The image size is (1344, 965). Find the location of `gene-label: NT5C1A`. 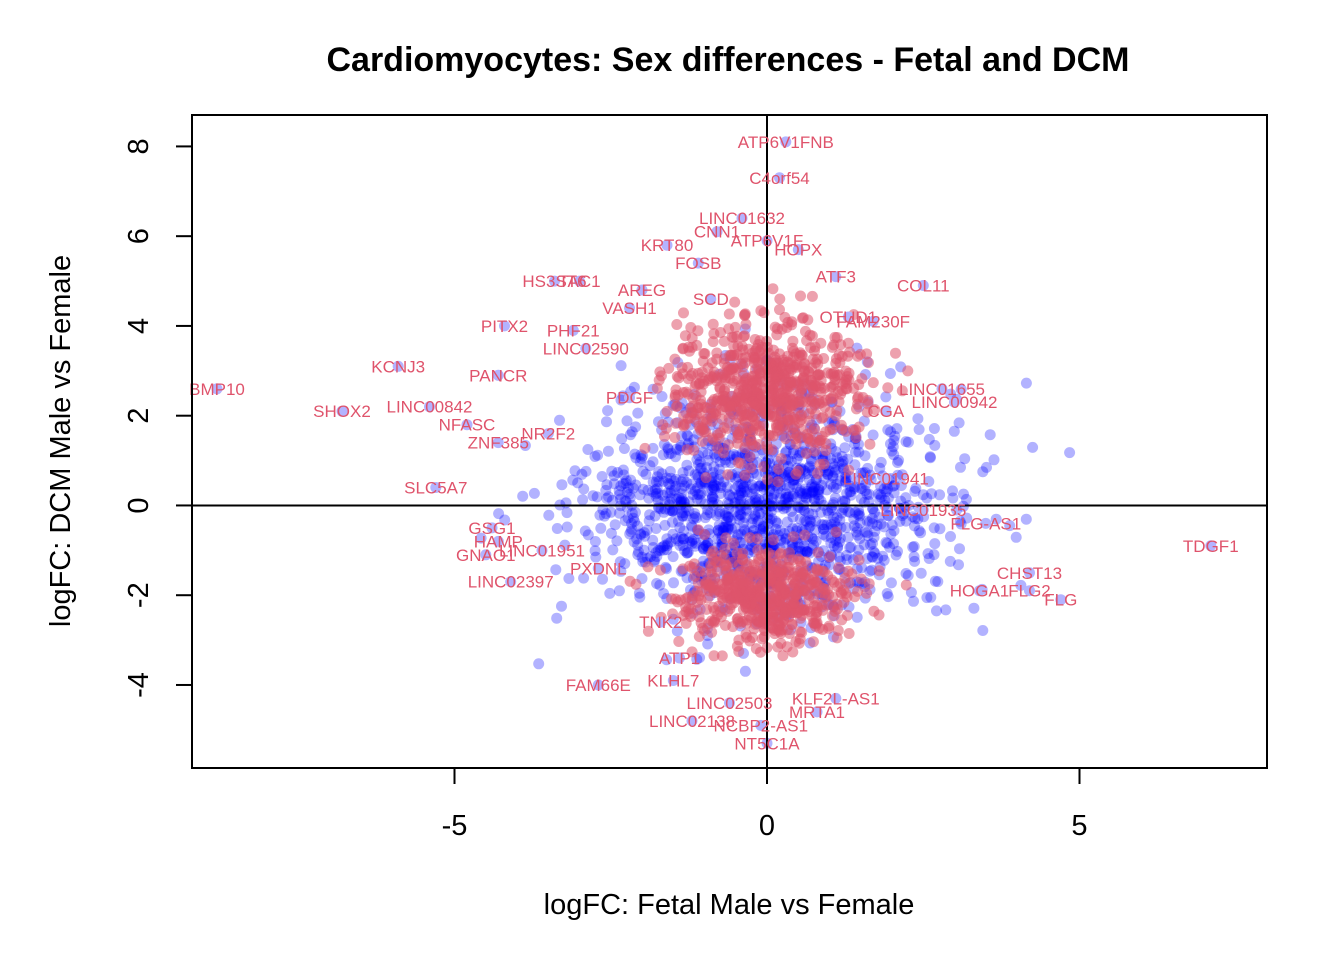

gene-label: NT5C1A is located at coordinates (767, 743).